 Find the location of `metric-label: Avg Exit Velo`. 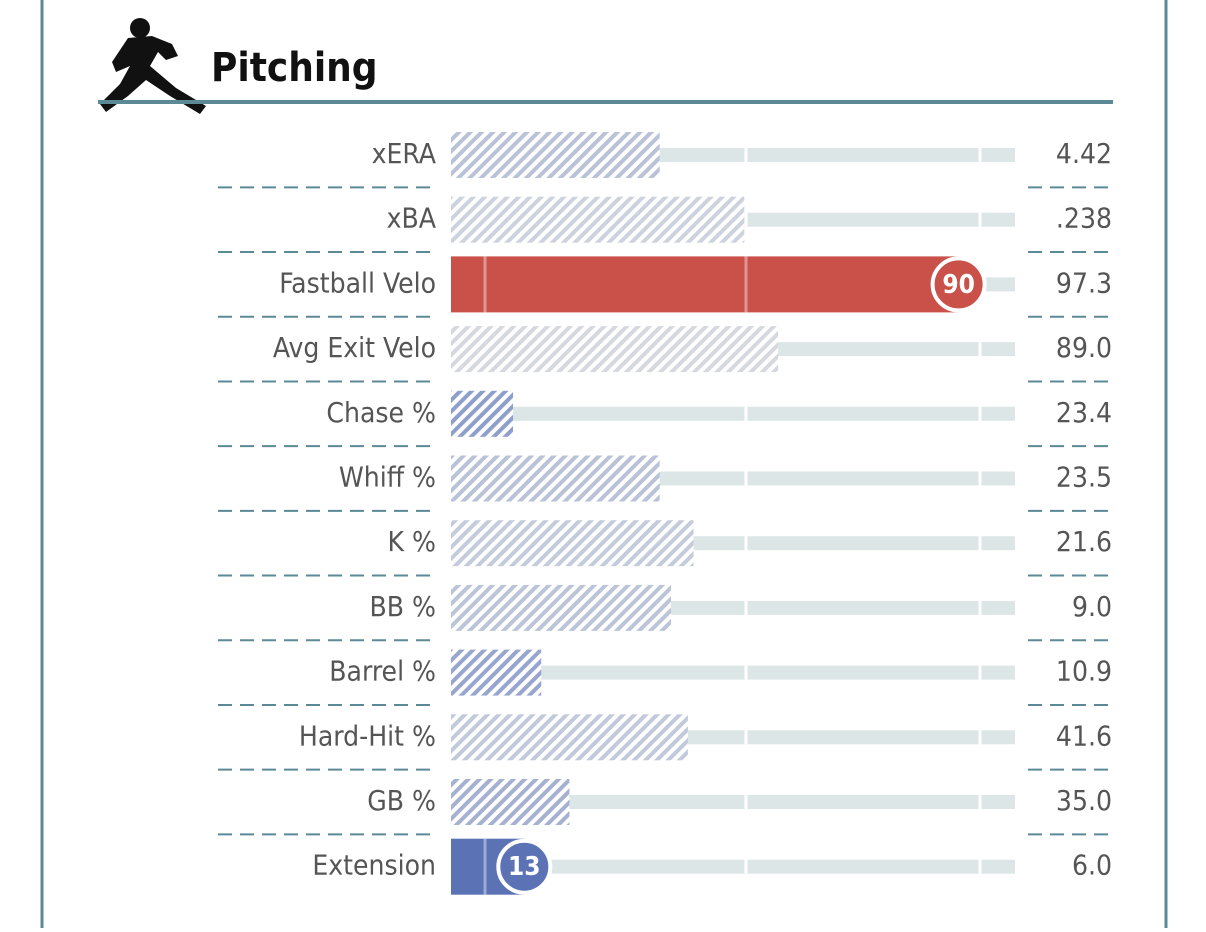

metric-label: Avg Exit Velo is located at coordinates (354, 347).